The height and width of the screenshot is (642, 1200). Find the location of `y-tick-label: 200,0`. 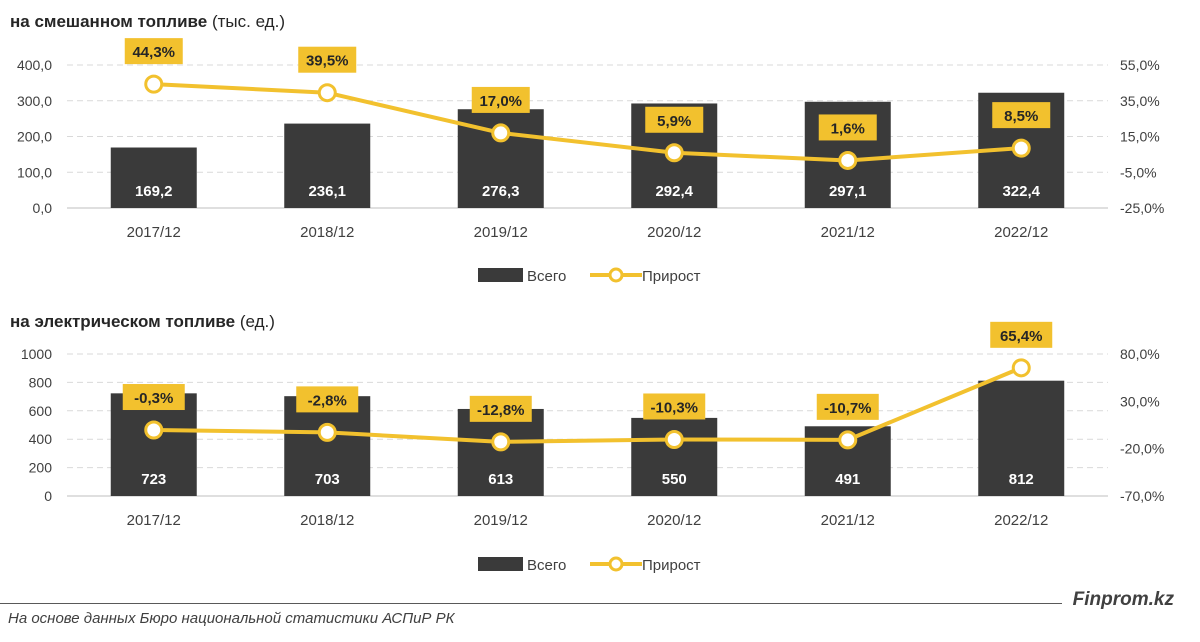

y-tick-label: 200,0 is located at coordinates (34, 137).